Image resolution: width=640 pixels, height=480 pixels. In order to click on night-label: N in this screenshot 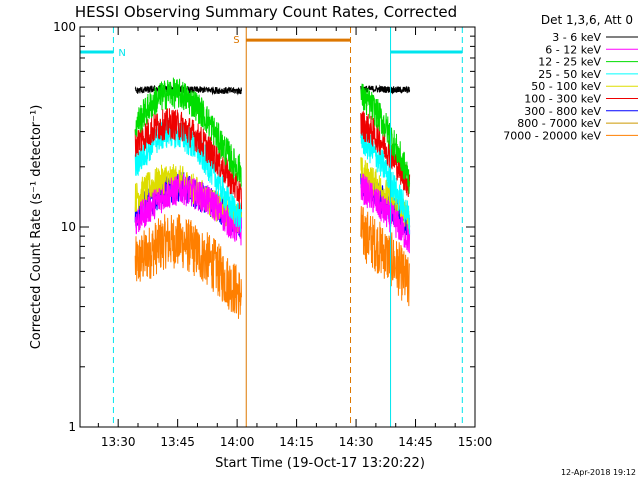, I will do `click(121, 53)`.